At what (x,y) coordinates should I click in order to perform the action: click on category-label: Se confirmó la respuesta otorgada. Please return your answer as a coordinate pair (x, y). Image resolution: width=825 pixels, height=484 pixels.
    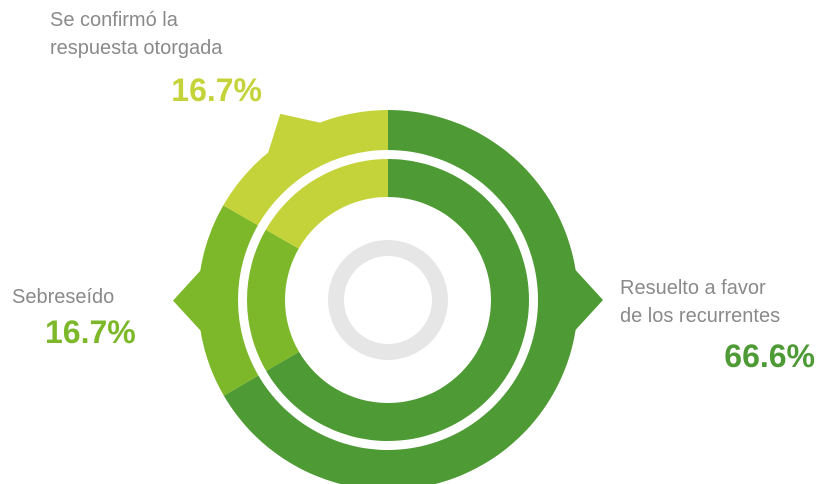
    Looking at the image, I should click on (136, 34).